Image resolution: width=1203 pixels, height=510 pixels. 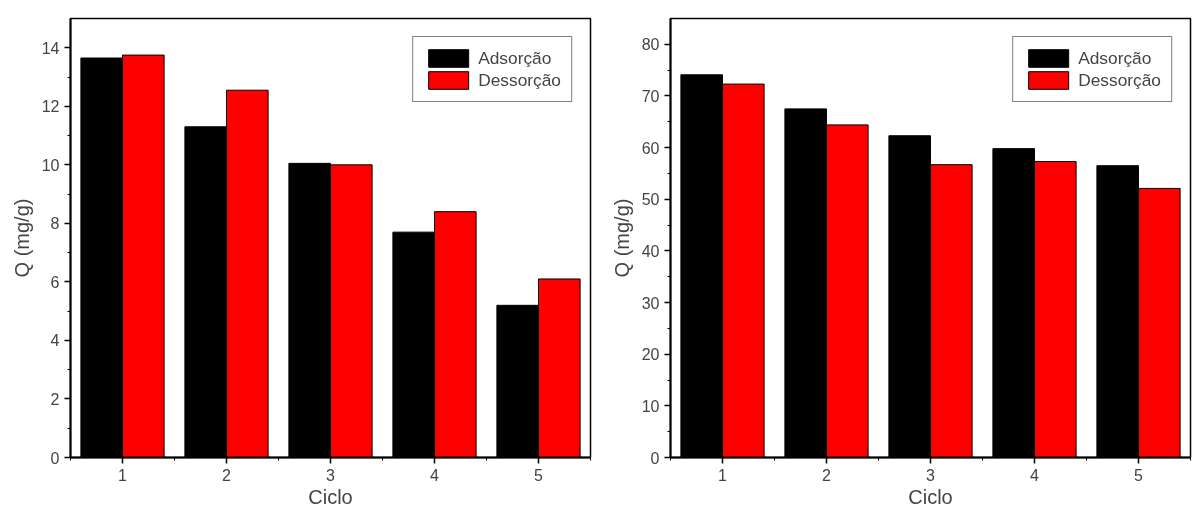 What do you see at coordinates (55, 224) in the screenshot?
I see `y-tick-label: 8` at bounding box center [55, 224].